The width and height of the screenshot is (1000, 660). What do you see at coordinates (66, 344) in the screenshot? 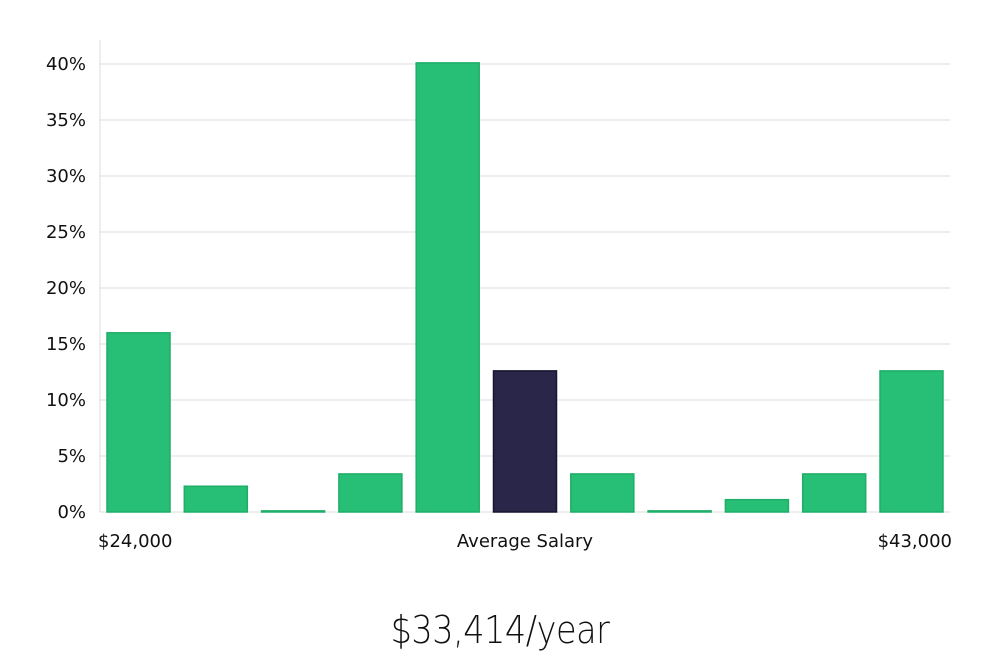
I see `y-tick-label: 15%` at bounding box center [66, 344].